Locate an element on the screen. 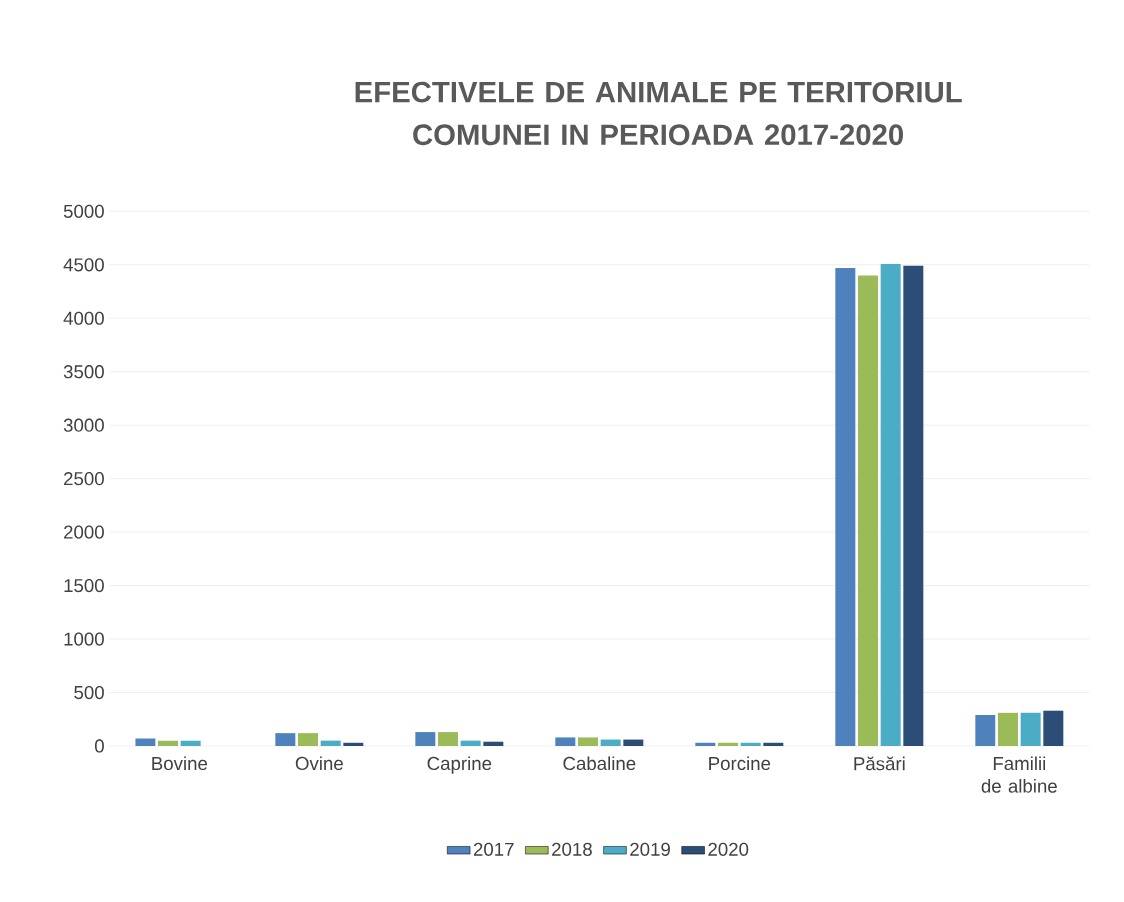 This screenshot has height=902, width=1124. y-tick-label: 500 is located at coordinates (89, 692).